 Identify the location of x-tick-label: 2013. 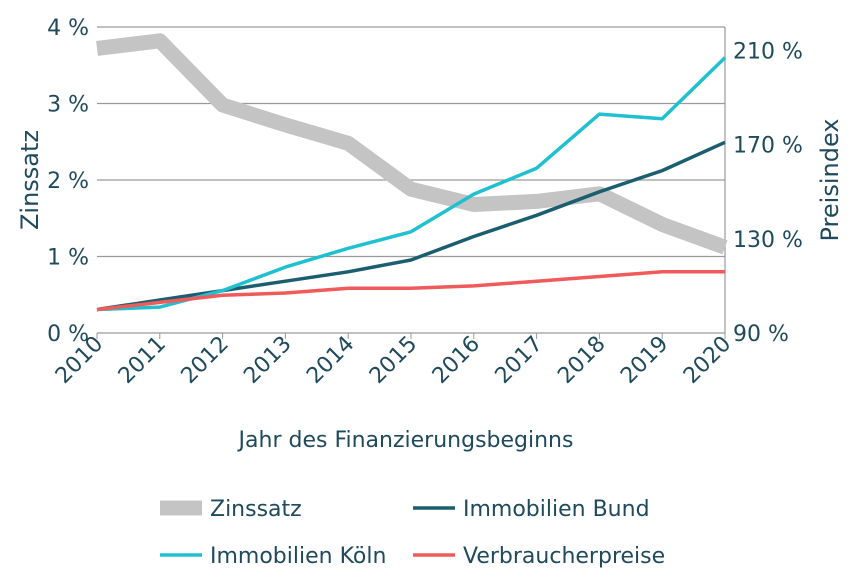
(267, 360).